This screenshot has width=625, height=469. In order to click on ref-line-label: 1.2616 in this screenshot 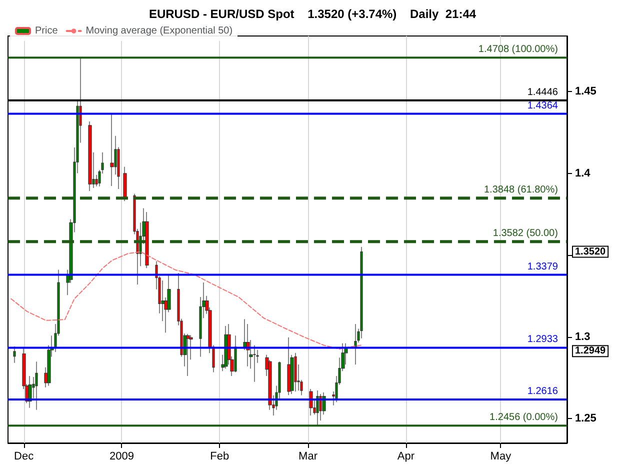, I will do `click(542, 392)`.